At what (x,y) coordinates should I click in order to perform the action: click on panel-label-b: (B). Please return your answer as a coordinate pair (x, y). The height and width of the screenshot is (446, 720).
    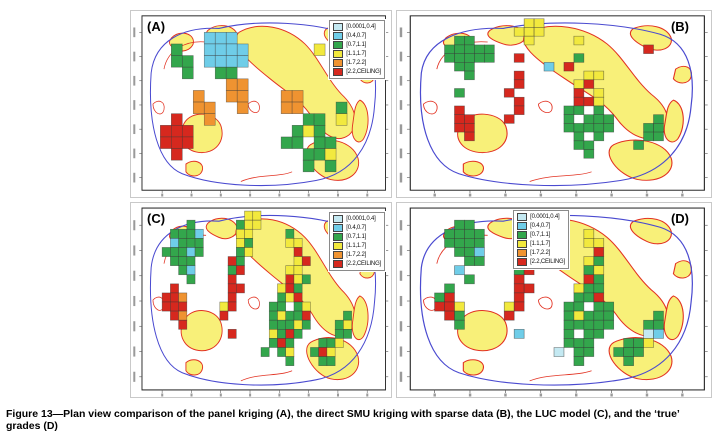
    Looking at the image, I should click on (679, 26).